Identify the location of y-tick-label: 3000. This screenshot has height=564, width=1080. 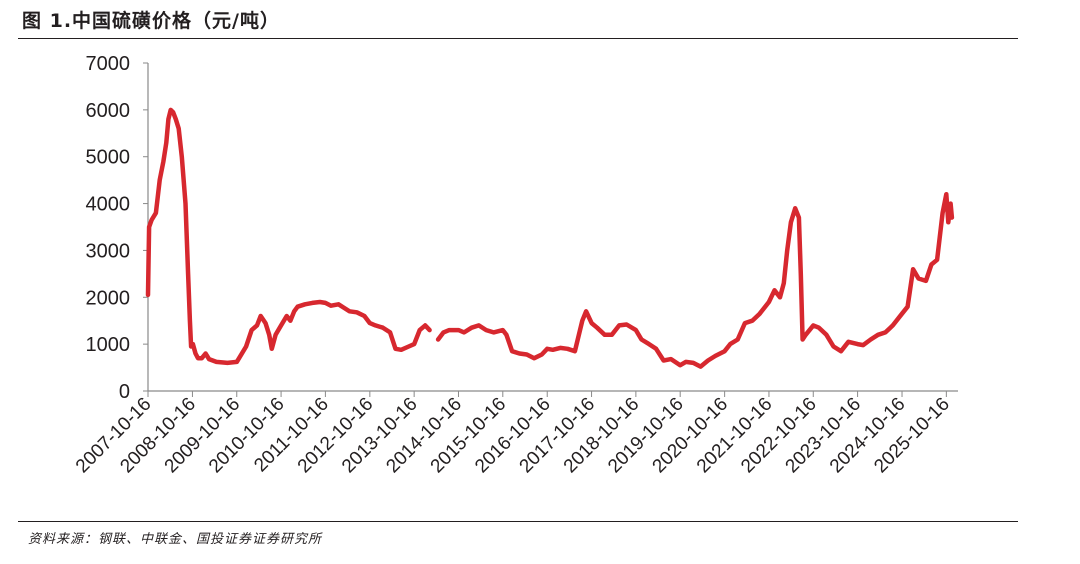
(108, 251).